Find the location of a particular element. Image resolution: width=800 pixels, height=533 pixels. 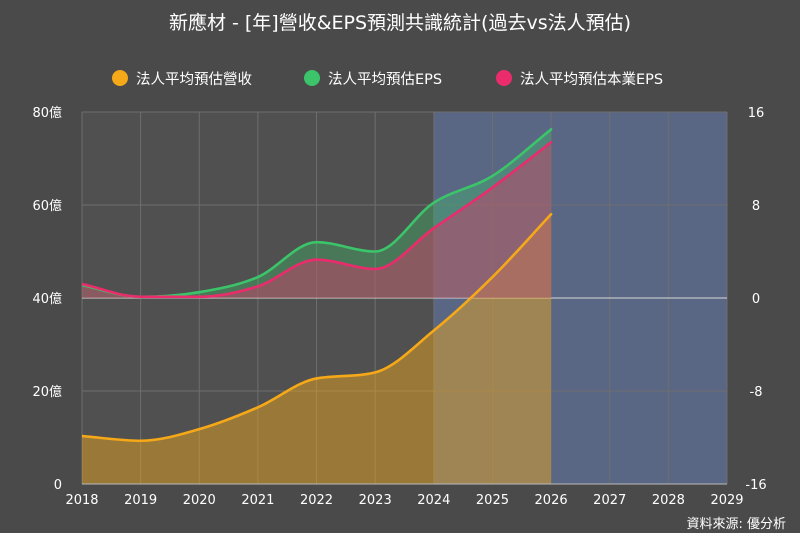

x-tick-label: 2026 is located at coordinates (551, 500).